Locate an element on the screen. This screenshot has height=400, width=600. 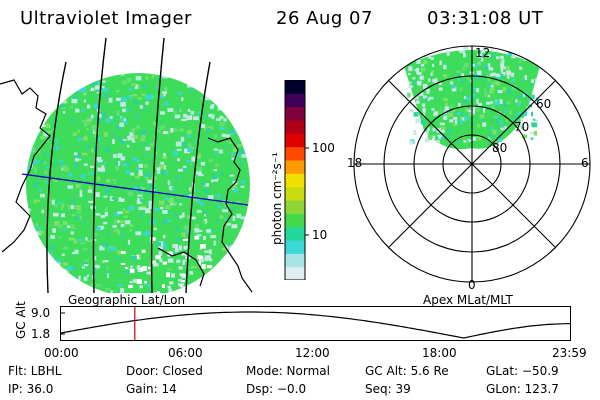
info-door: Door: Closed is located at coordinates (164, 371).